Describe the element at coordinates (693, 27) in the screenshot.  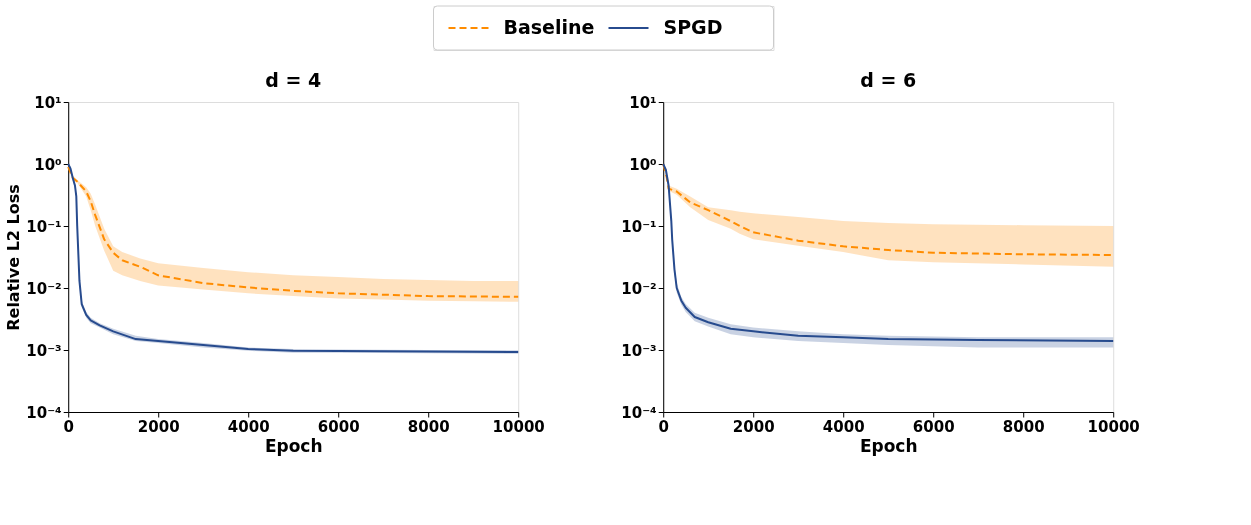
I see `legend-label: SPGD` at that location.